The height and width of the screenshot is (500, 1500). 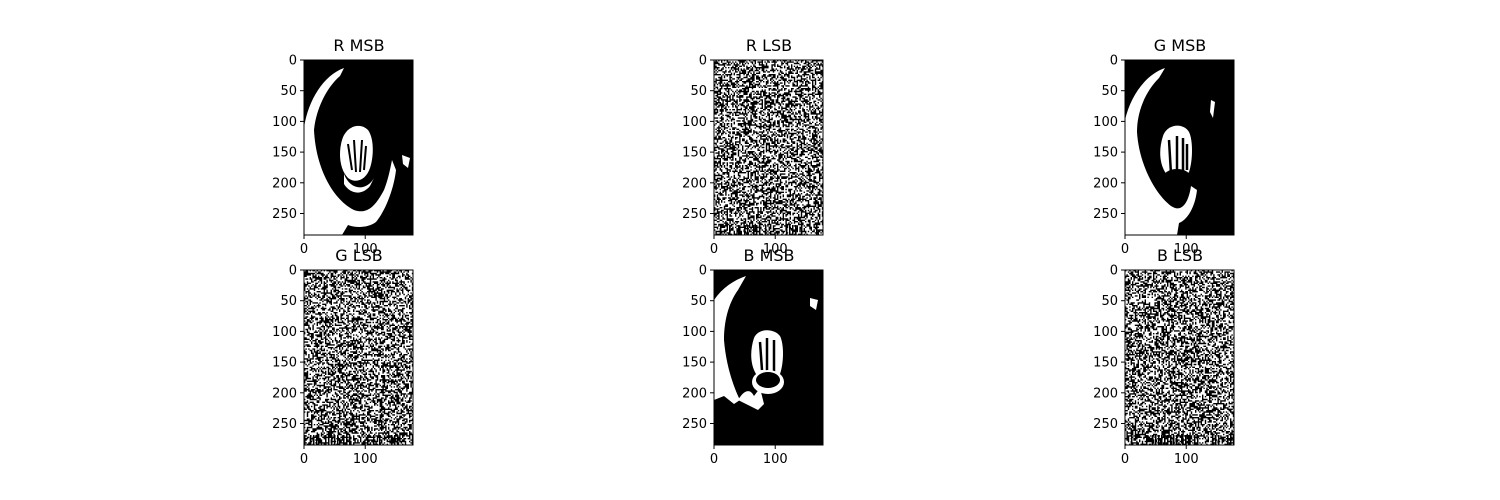 I want to click on subplot-b-lsb: B LSB 0 50 100 150 200 250 0 100, so click(x=1191, y=366).